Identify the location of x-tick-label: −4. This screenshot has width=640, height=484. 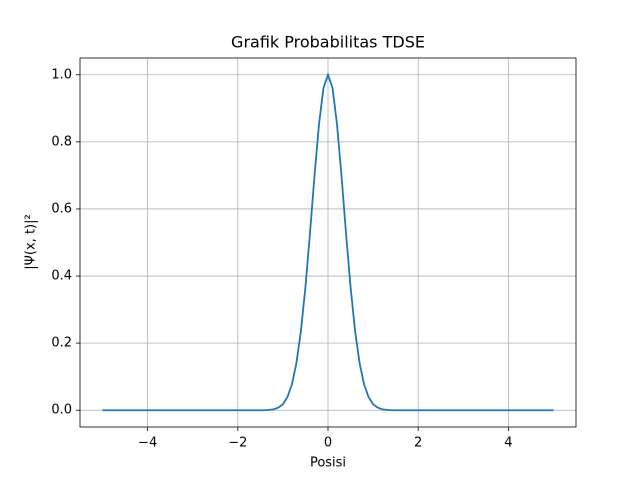
(147, 443).